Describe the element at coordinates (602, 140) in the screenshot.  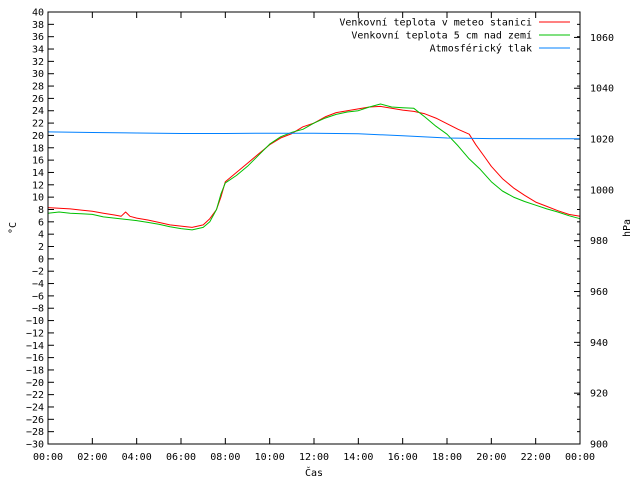
I see `y-tick-label-right: 1020` at that location.